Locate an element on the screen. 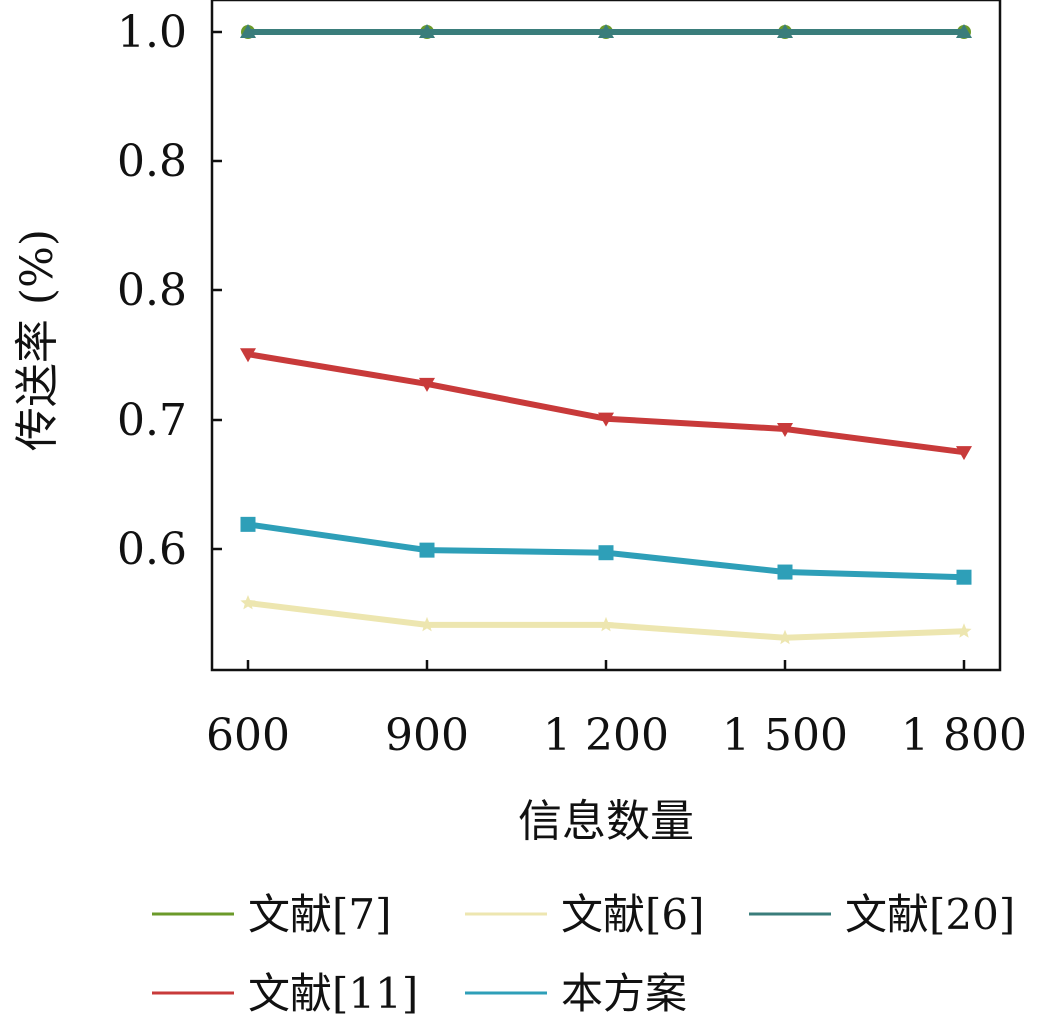 The width and height of the screenshot is (1044, 1029). legend-label: 文献[6] is located at coordinates (633, 914).